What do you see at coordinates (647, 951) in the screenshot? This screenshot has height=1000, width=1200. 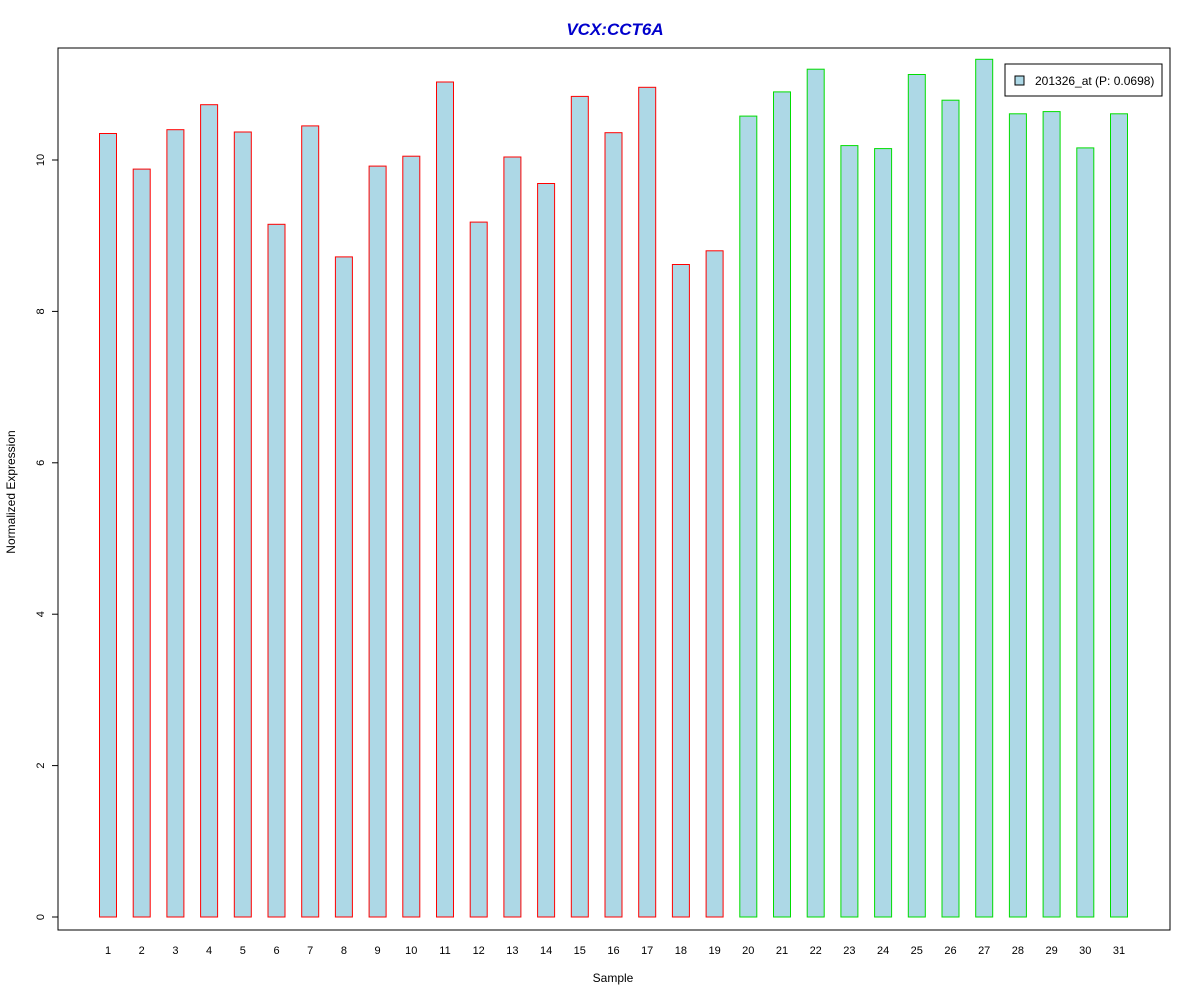 I see `x-tick-label: 17` at bounding box center [647, 951].